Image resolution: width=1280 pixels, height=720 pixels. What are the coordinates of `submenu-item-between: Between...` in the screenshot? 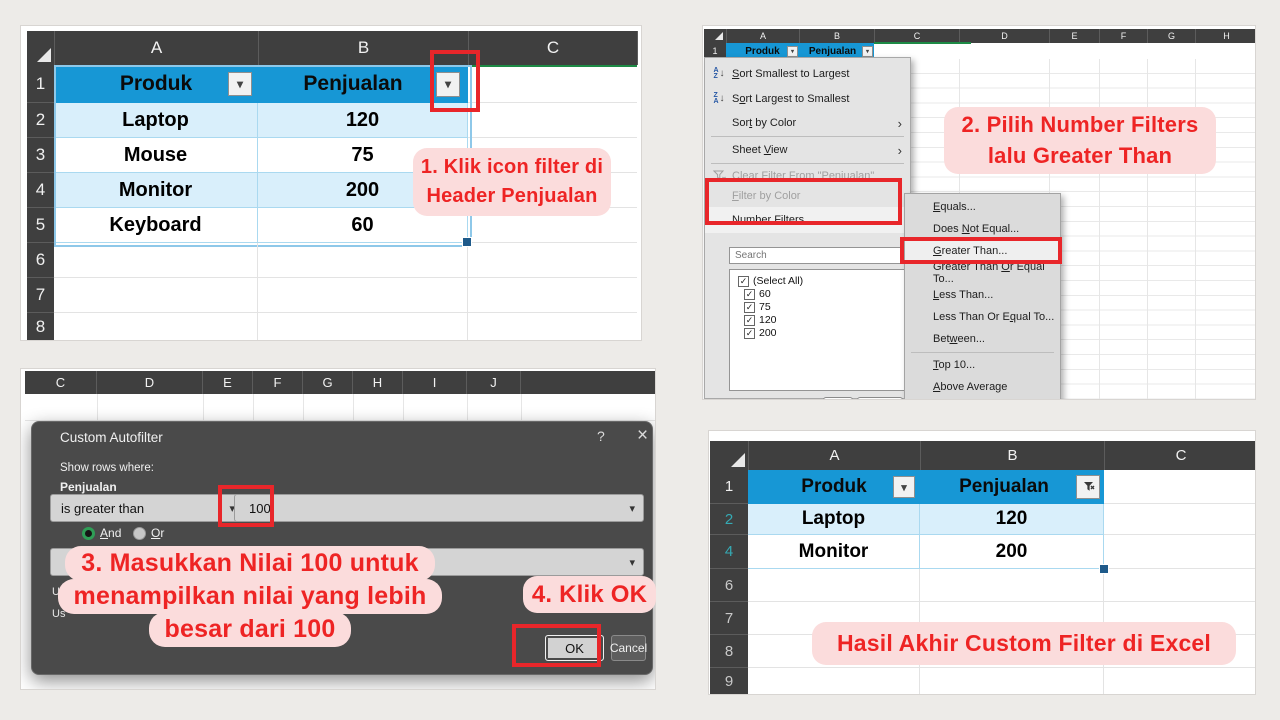 It's located at (959, 339).